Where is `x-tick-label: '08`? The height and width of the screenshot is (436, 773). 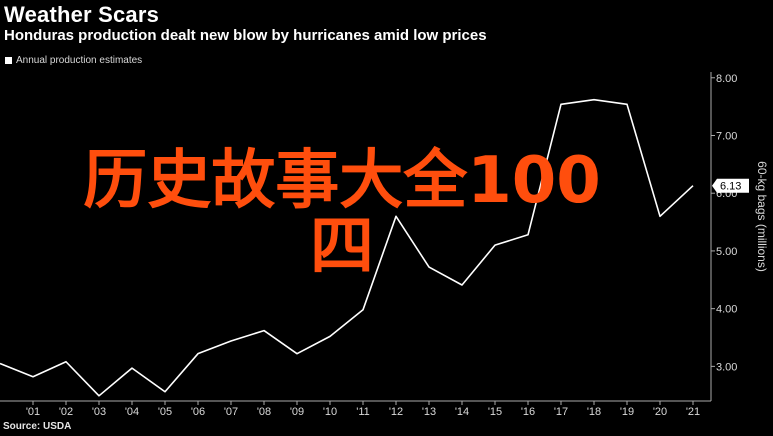
x-tick-label: '08 is located at coordinates (264, 412).